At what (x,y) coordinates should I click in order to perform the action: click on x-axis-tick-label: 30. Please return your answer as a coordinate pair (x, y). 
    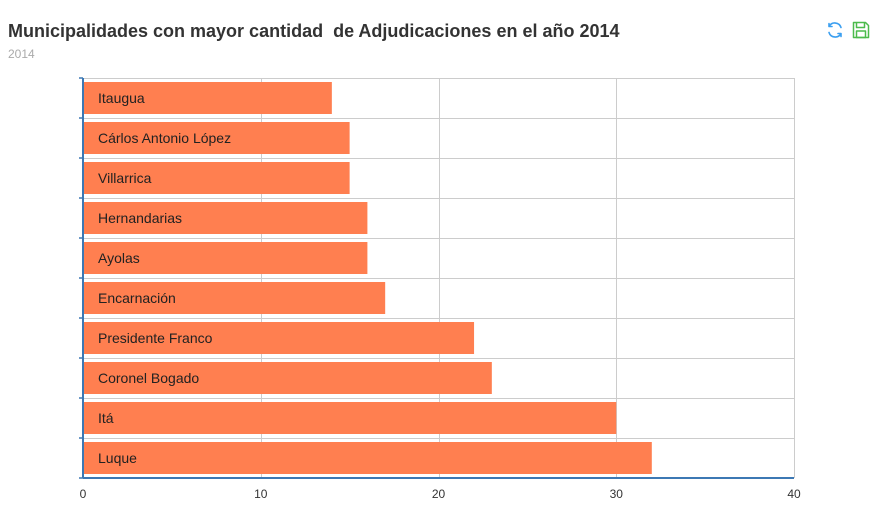
    Looking at the image, I should click on (617, 494).